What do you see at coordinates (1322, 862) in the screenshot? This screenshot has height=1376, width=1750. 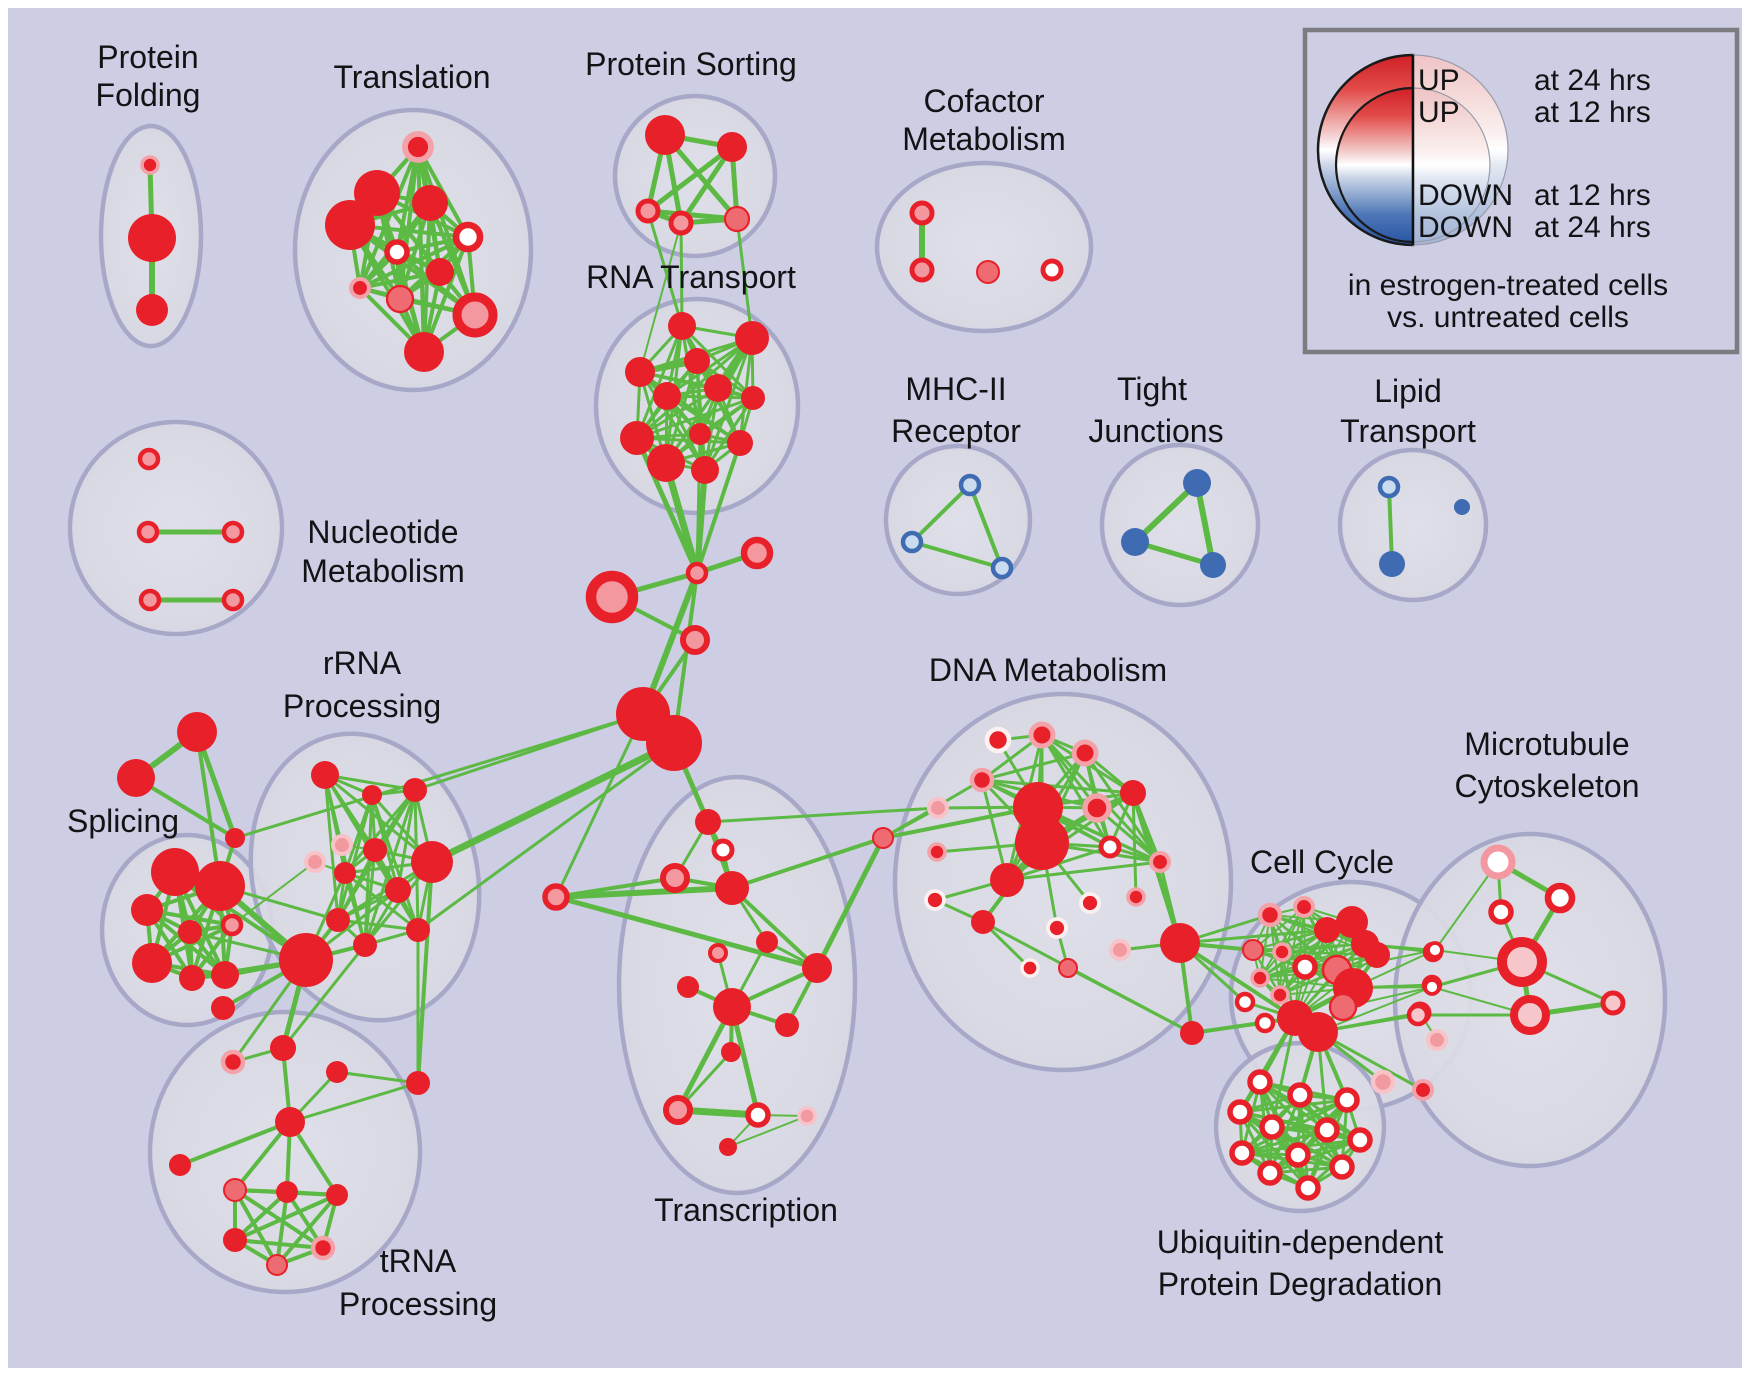 I see `cluster-label-cell-cycle: Cell Cycle` at bounding box center [1322, 862].